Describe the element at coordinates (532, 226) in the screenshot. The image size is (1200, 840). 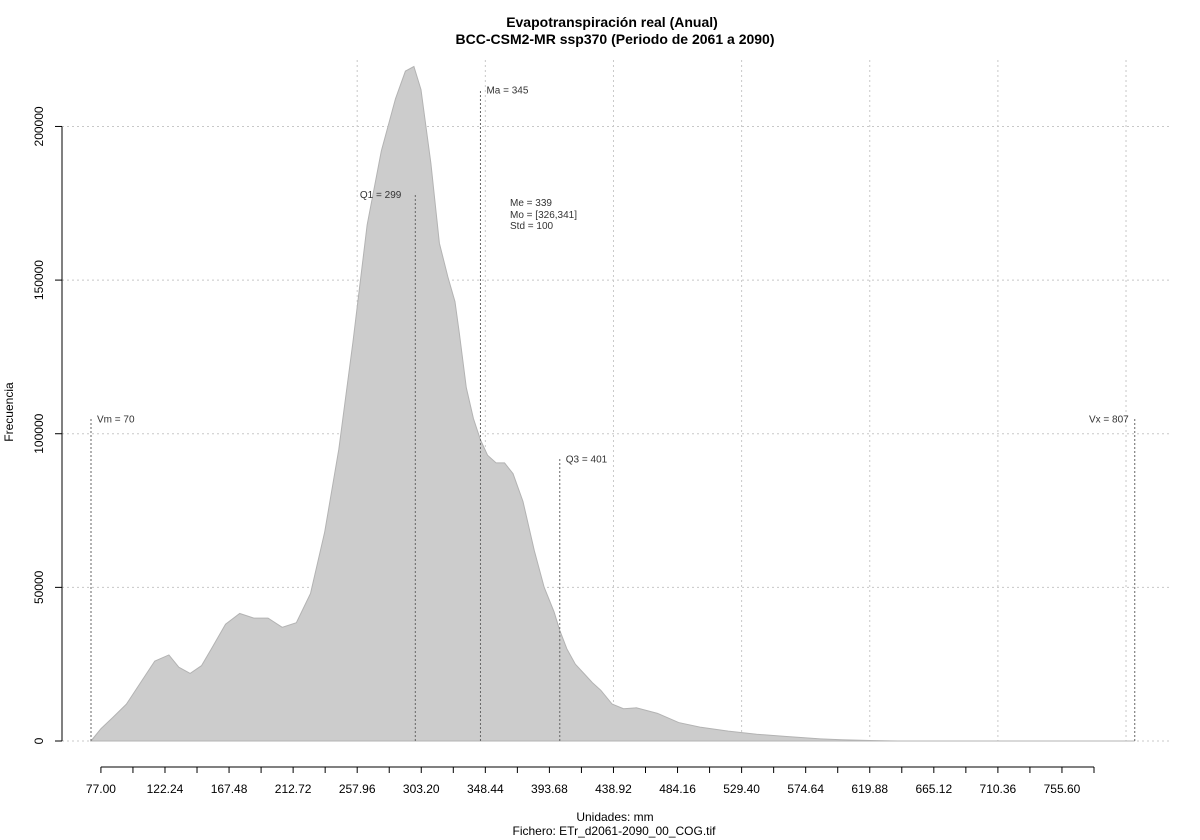
I see `std-label: Std = 100` at that location.